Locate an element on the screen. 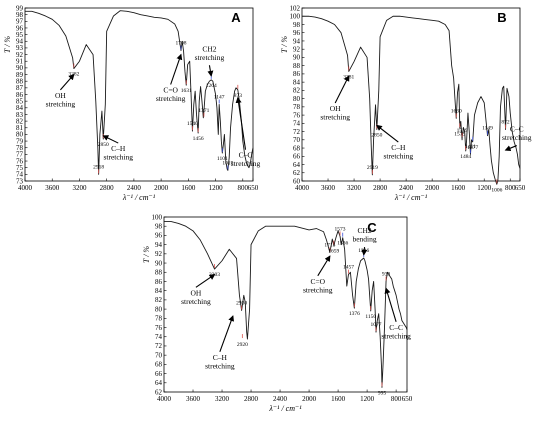  x-tick-label: 4000 is located at coordinates (302, 188).